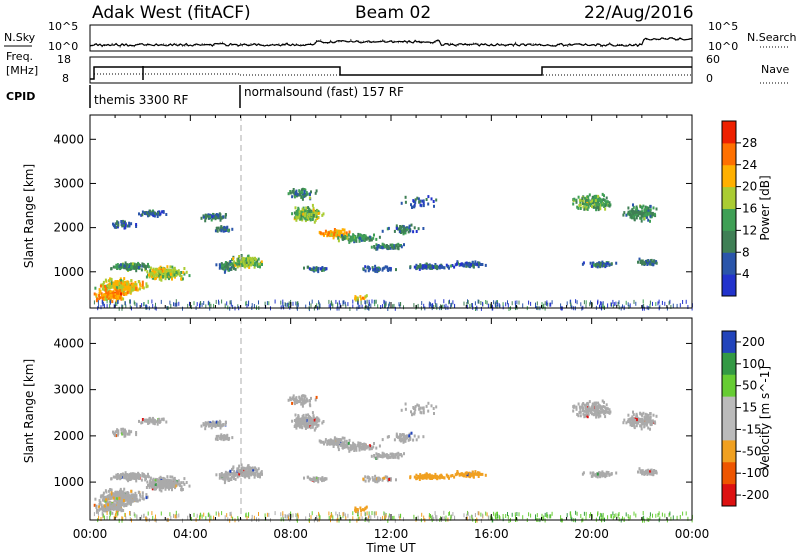 The height and width of the screenshot is (554, 800). I want to click on velocity-ylabel: Slant Range [km], so click(29, 411).